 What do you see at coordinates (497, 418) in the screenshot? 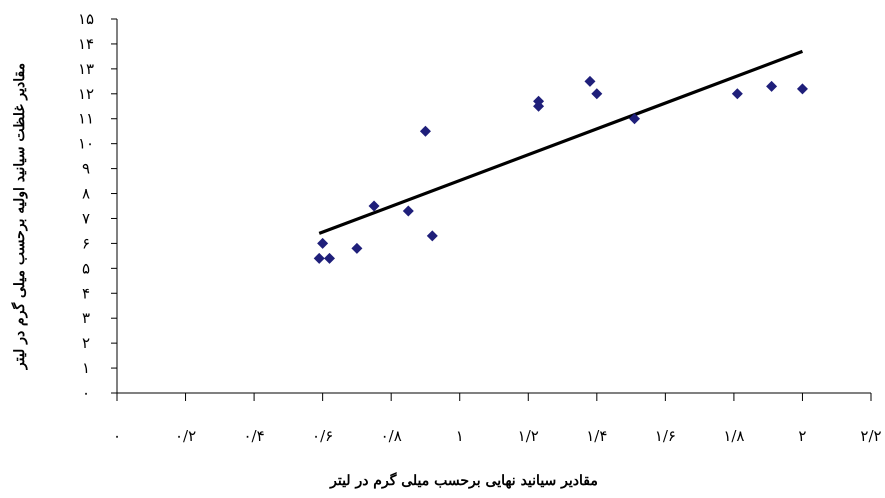
I see `x-axis: ۰ ۰/۲ ۰/۴ ۰/۶ ۰/۸ ۱ ۱/۲ ۱/۴ ۱/۶ ۱/۸ ۲ ۲/۲` at bounding box center [497, 418].